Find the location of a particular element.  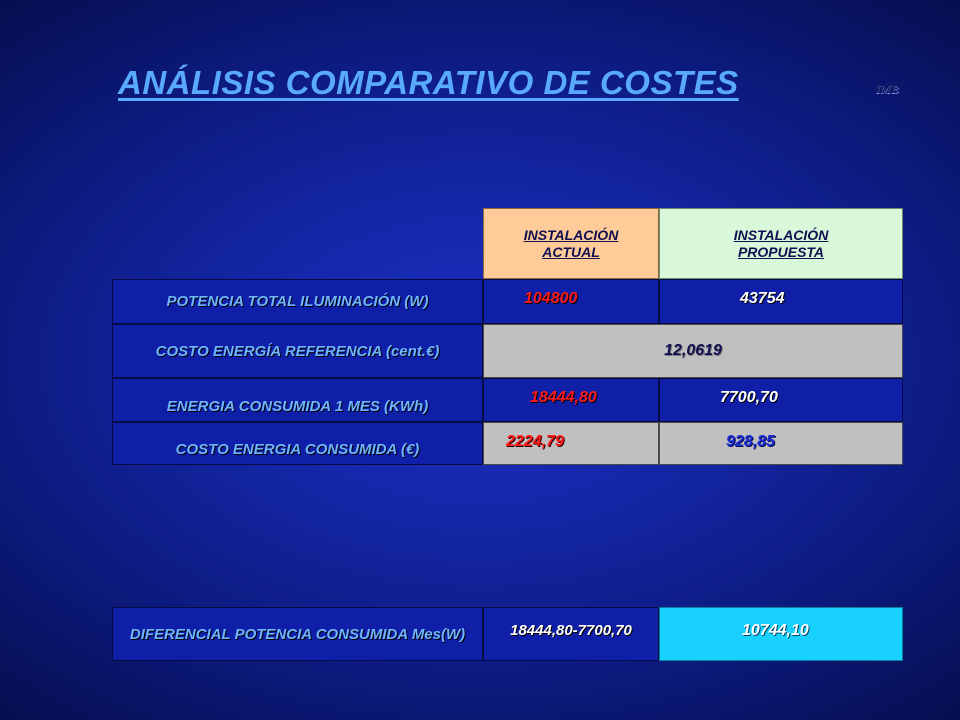

row-label-potencia-total: POTENCIA TOTAL ILUMINACIÓN (W) is located at coordinates (297, 301).